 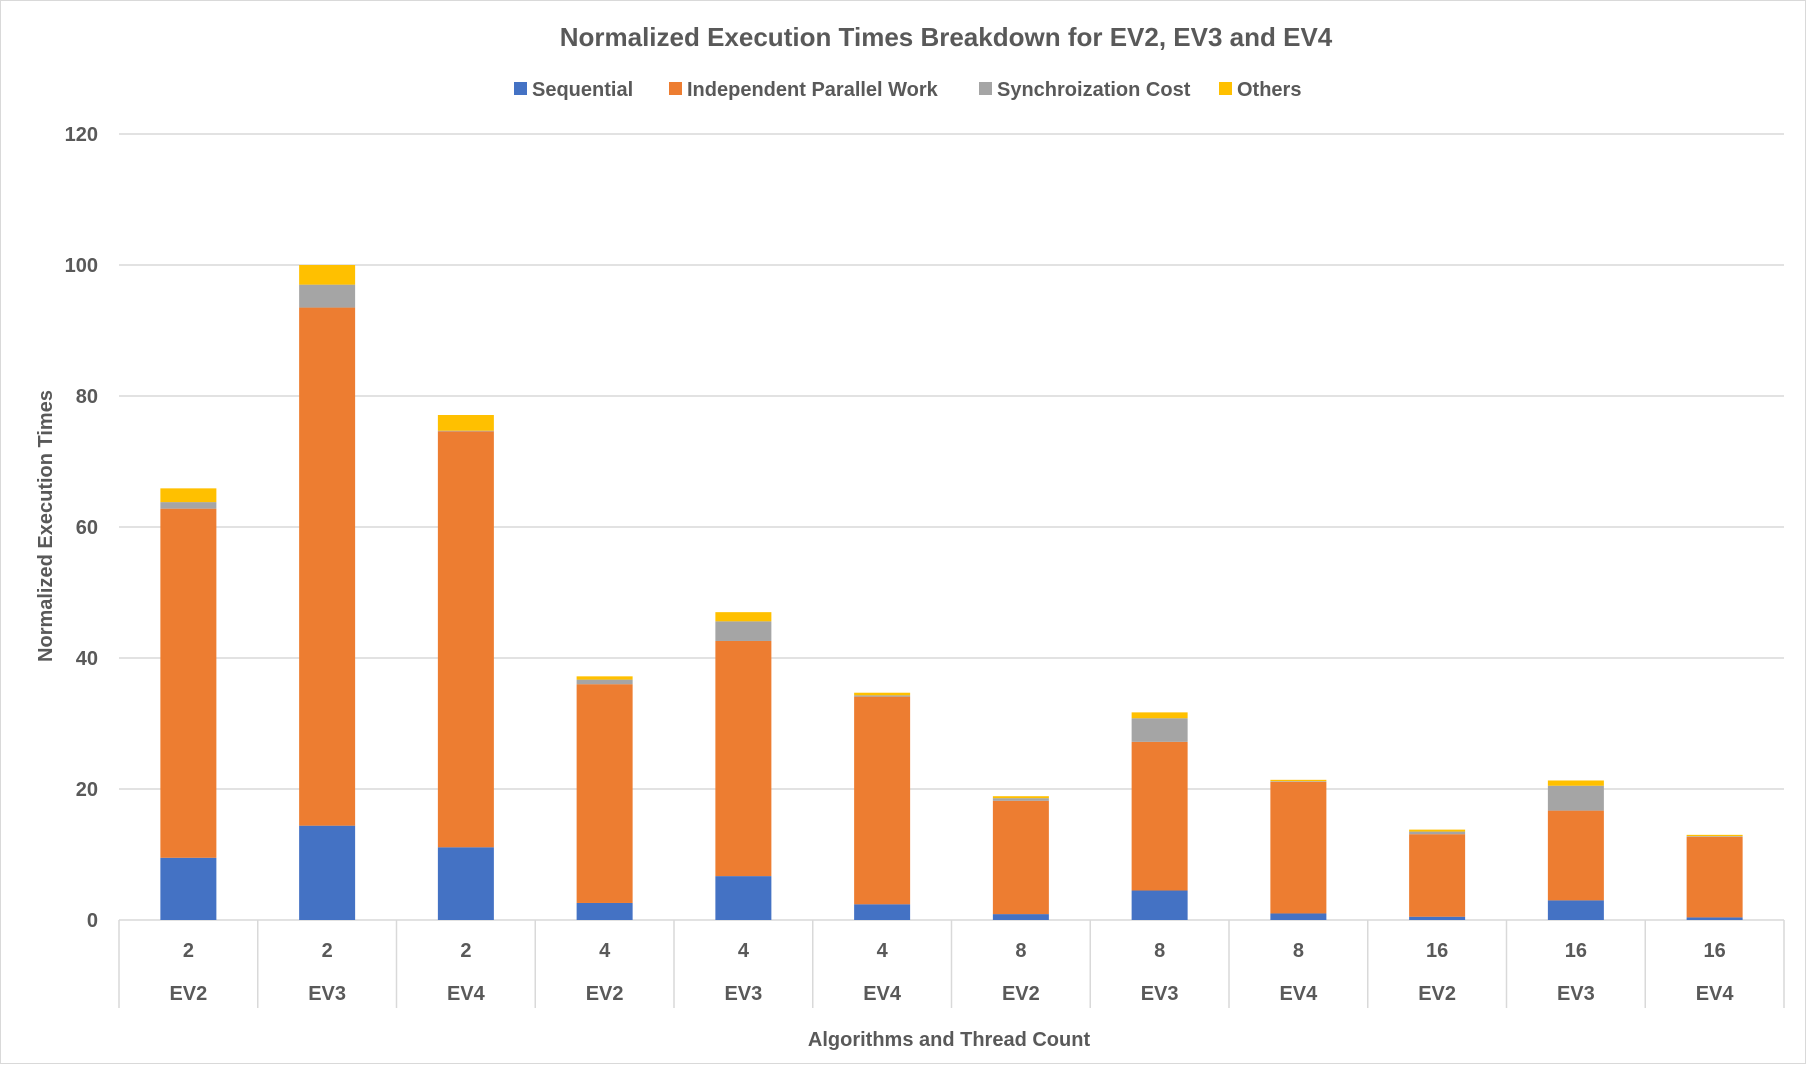 I want to click on y-tick-label: 0, so click(x=92, y=921).